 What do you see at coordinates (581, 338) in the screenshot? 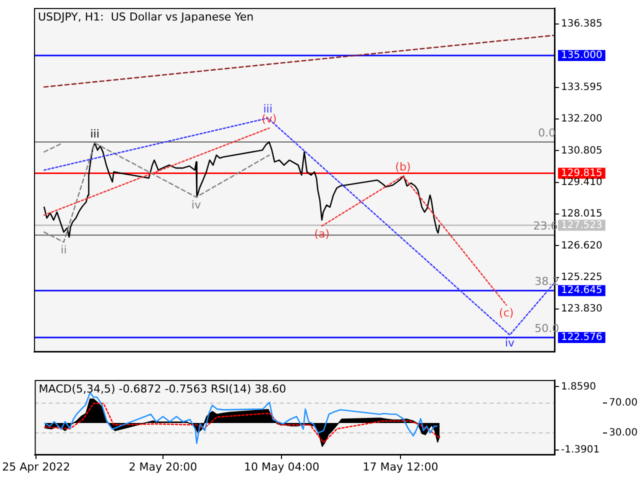
I see `ref-line-label: 122.576` at bounding box center [581, 338].